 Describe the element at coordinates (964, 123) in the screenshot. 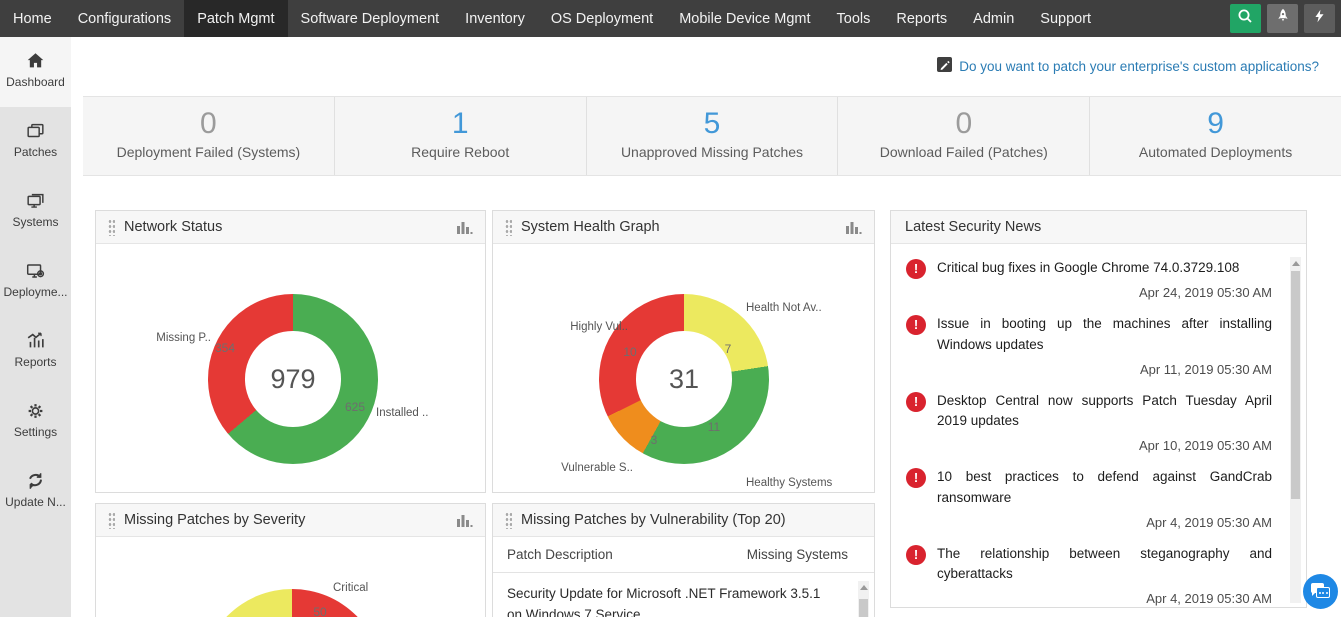

I see `stat-value: 0` at that location.